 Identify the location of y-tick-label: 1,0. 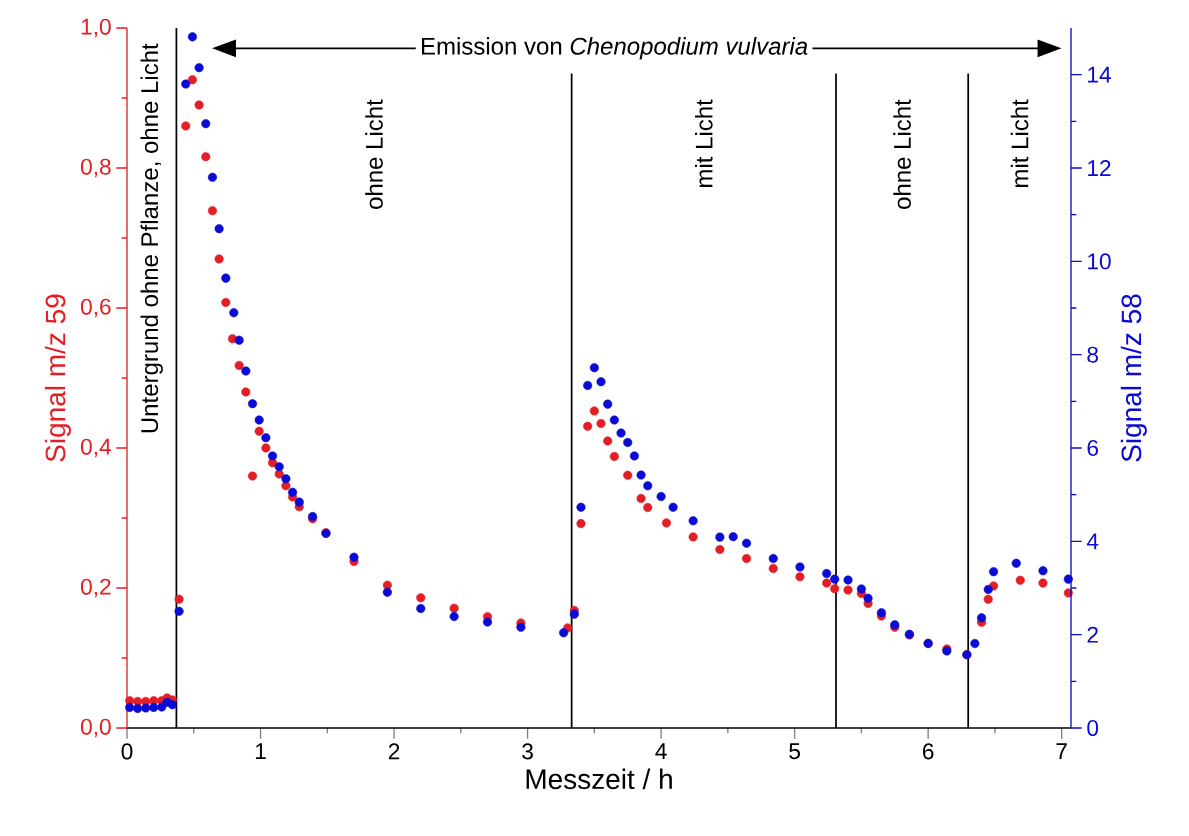
(96, 28).